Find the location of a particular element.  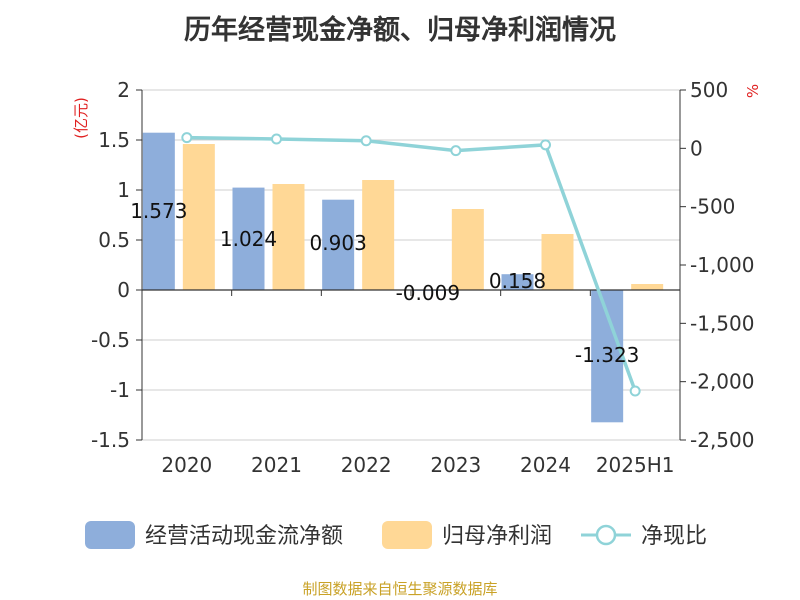

profit-bar-2022 is located at coordinates (378, 235).